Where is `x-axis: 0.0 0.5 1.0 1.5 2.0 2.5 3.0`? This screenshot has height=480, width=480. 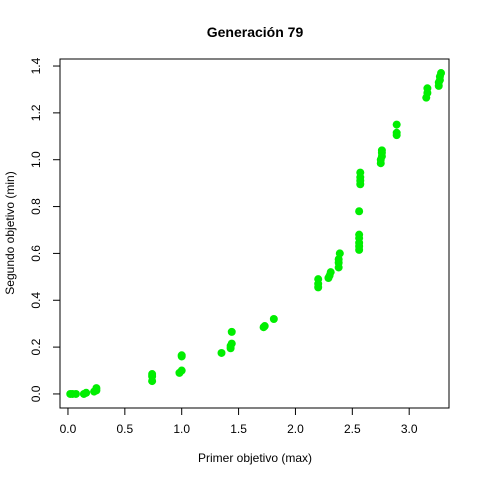 x-axis: 0.0 0.5 1.0 1.5 2.0 2.5 3.0 is located at coordinates (239, 421).